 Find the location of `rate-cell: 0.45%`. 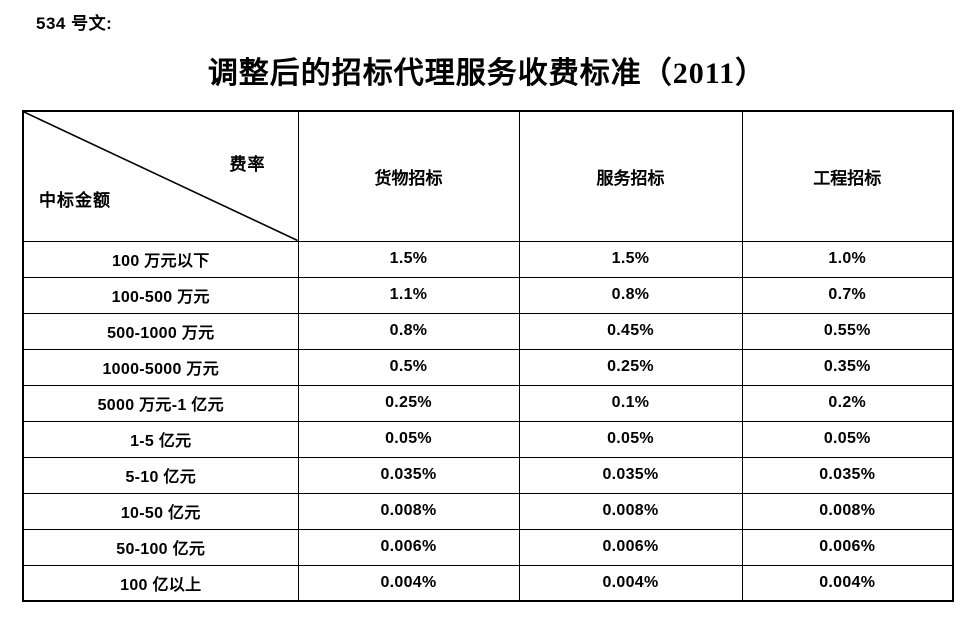

rate-cell: 0.45% is located at coordinates (630, 331).